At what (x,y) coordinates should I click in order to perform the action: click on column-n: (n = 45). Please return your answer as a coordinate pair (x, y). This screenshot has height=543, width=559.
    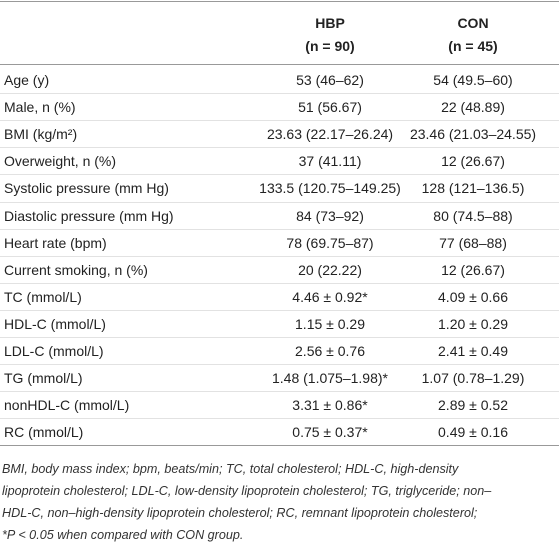
    Looking at the image, I should click on (473, 46).